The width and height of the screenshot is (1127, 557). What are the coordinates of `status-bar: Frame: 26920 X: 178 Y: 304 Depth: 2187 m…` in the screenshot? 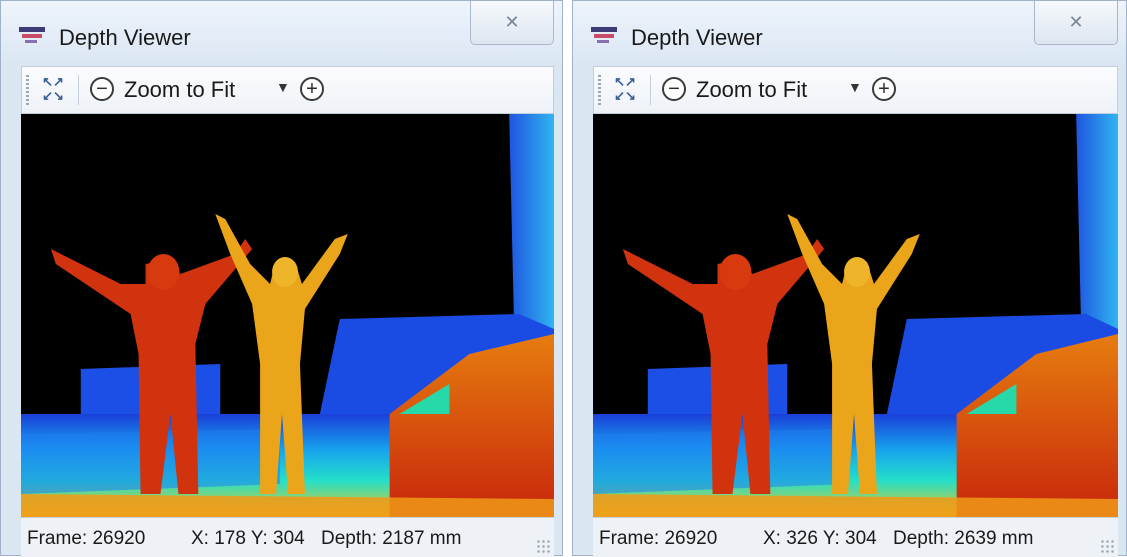 It's located at (287, 537).